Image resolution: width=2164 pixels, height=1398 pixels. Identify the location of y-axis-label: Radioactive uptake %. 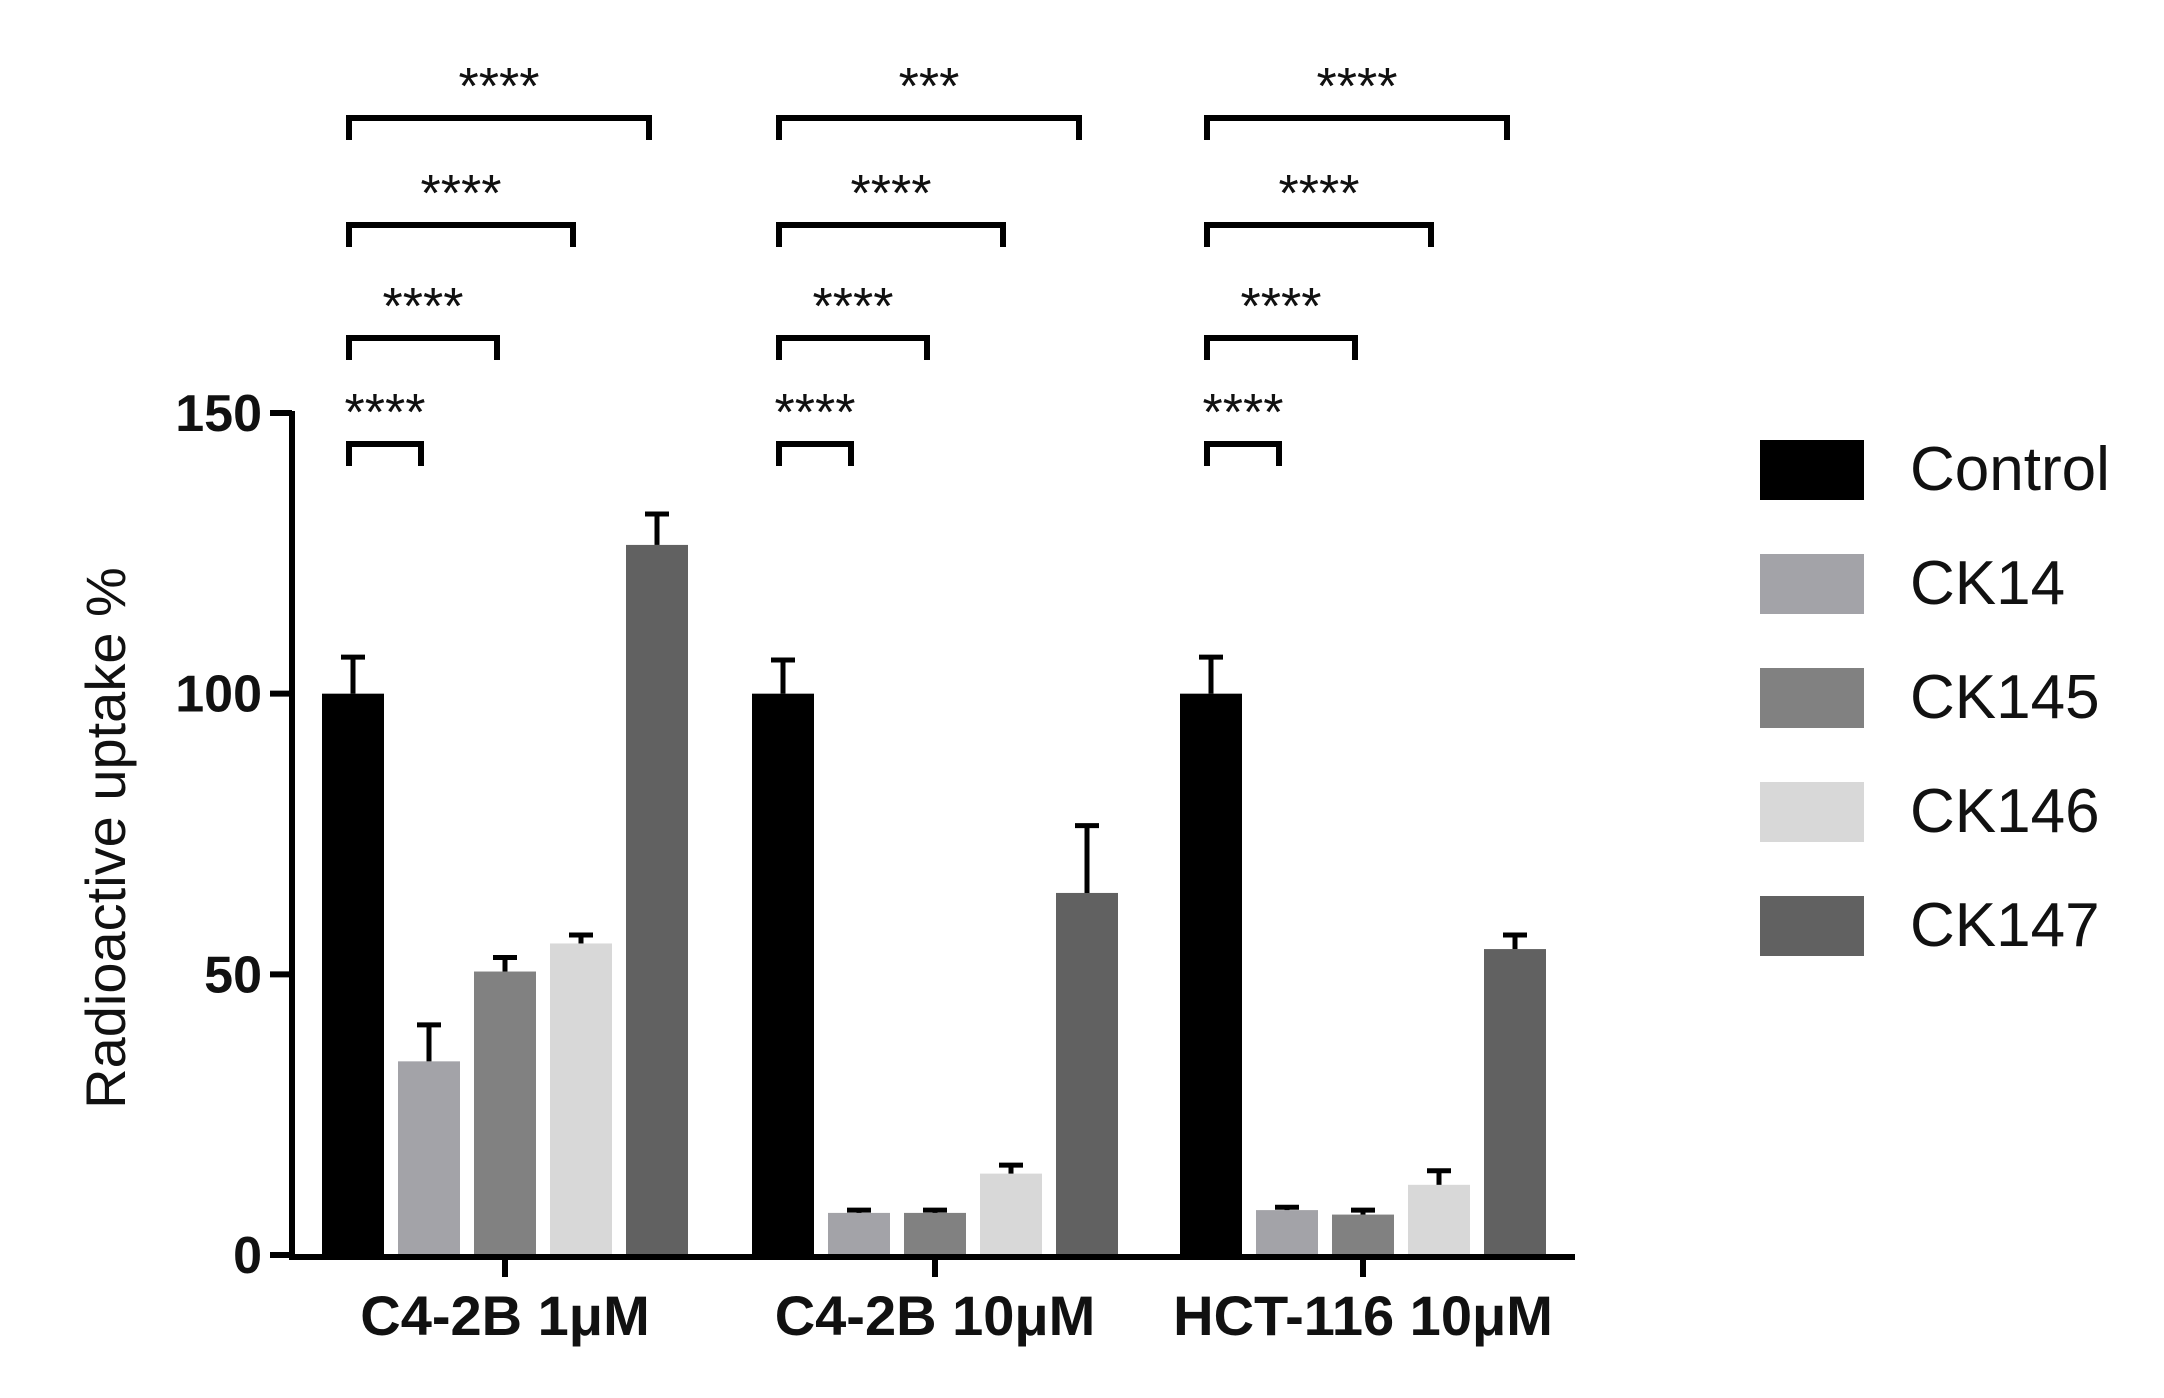
(105, 838).